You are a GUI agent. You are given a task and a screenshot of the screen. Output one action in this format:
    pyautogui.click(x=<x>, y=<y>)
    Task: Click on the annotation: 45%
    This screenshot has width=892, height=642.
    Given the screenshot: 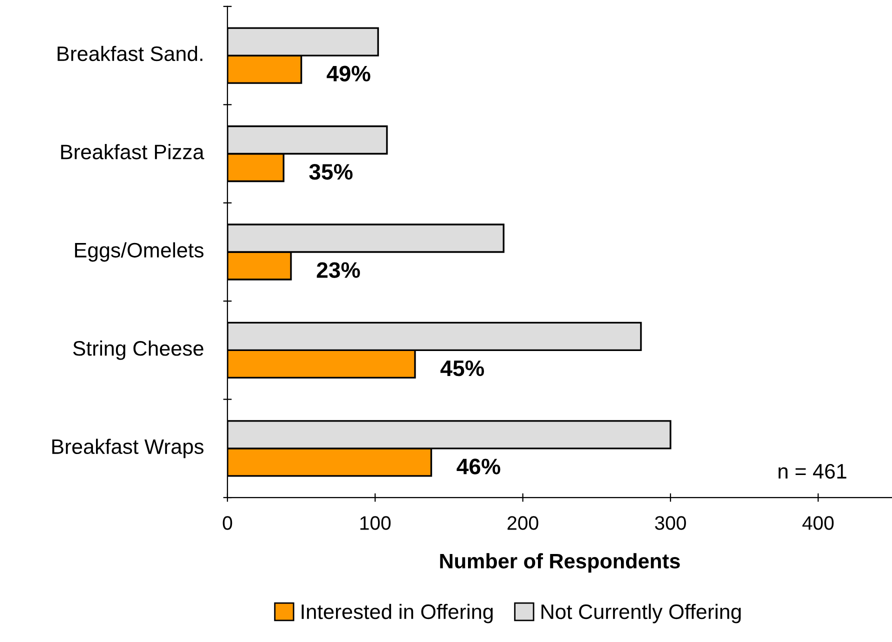 What is the action you would take?
    pyautogui.click(x=462, y=368)
    